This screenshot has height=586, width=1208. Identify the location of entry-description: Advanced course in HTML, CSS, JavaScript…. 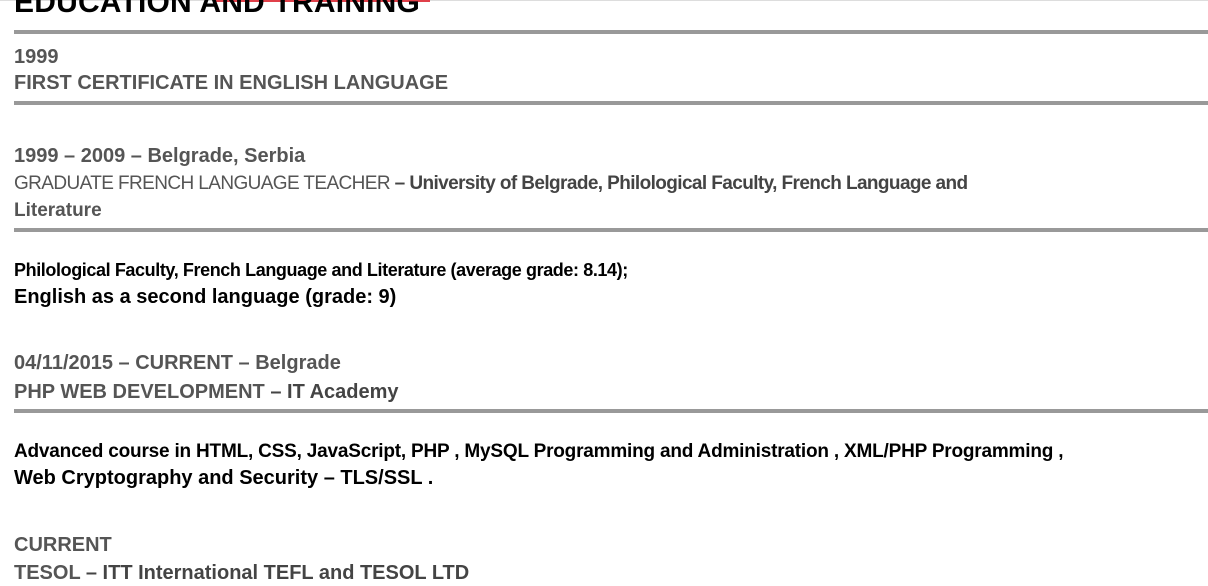
(539, 451).